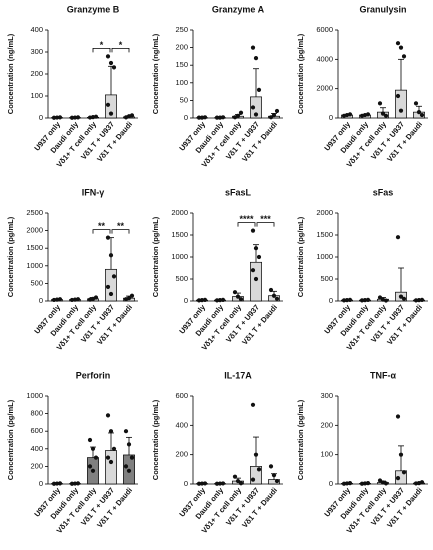  What do you see at coordinates (265, 219) in the screenshot?
I see `significance-label: ***` at bounding box center [265, 219].